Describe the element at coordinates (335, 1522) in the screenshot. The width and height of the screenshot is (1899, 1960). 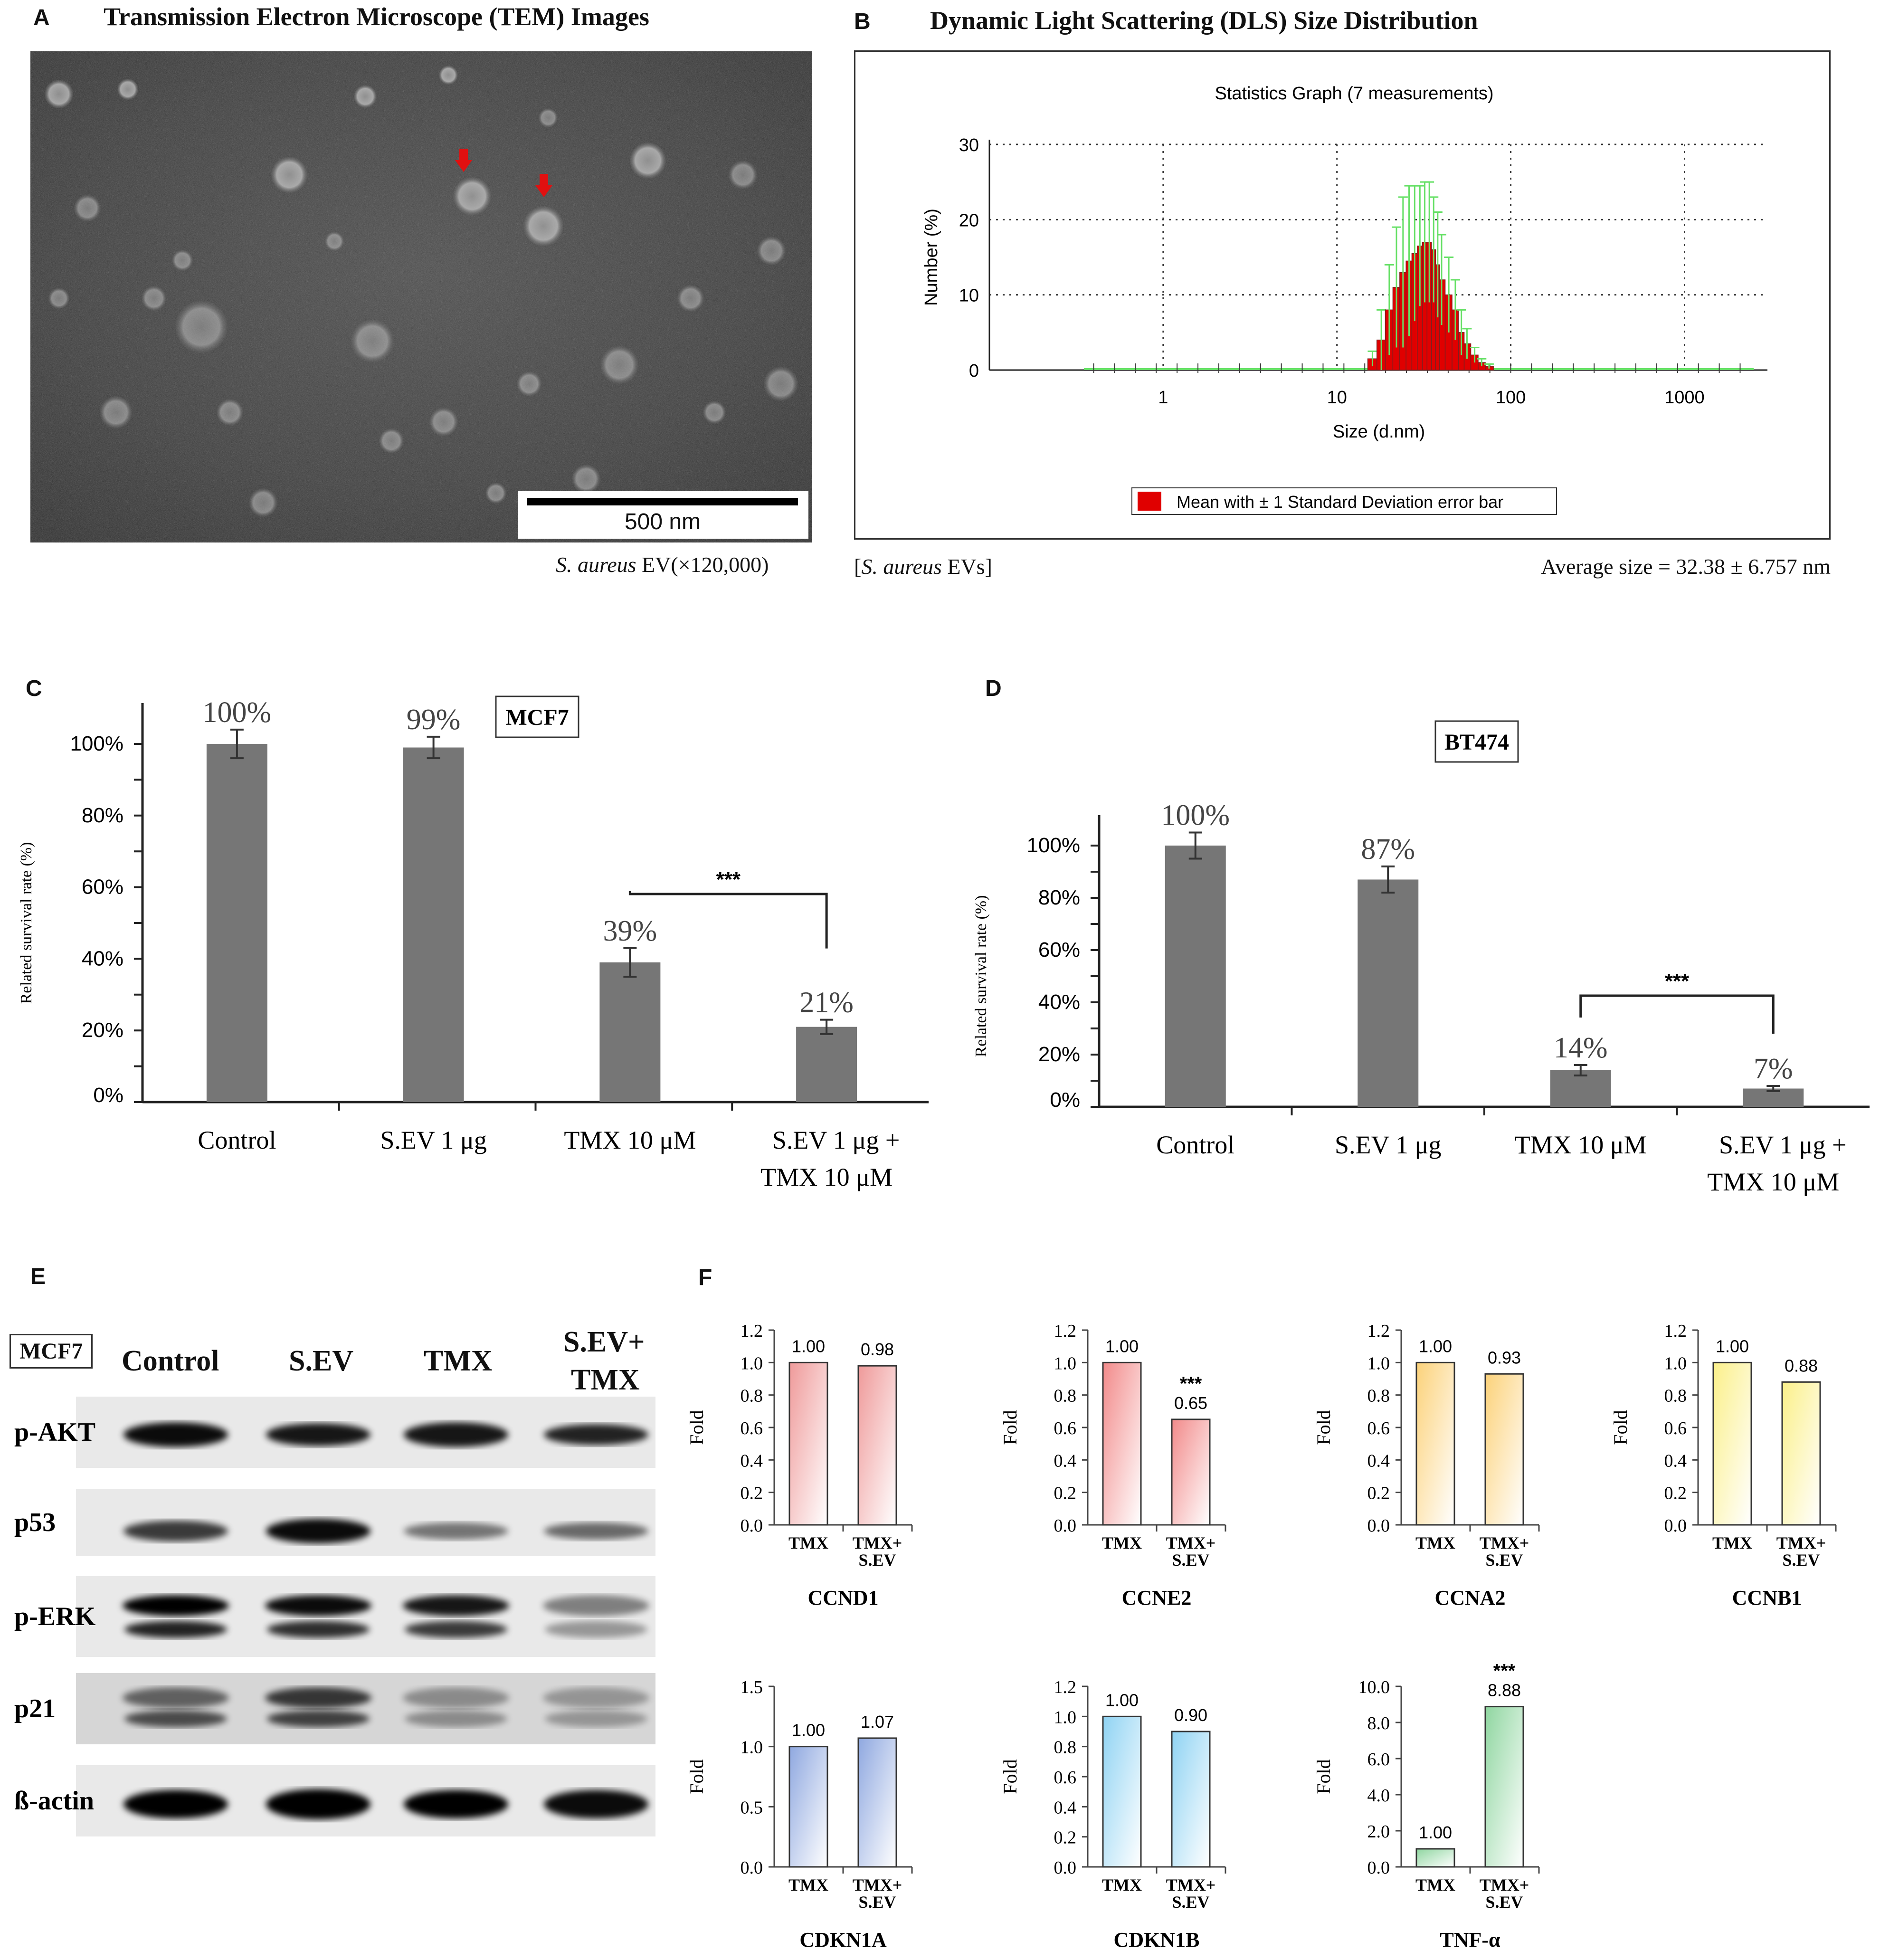
I see `blot-strip: p53` at that location.